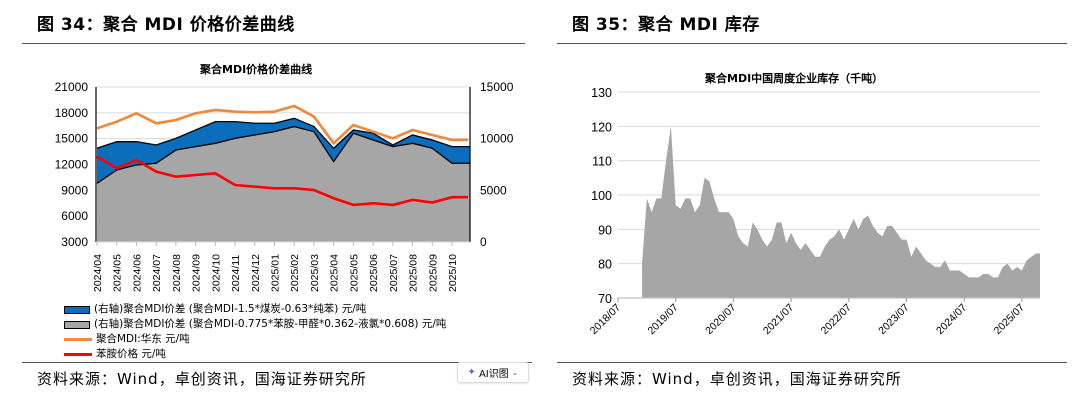  What do you see at coordinates (433, 273) in the screenshot?
I see `x-tick-label: 2025/09` at bounding box center [433, 273].